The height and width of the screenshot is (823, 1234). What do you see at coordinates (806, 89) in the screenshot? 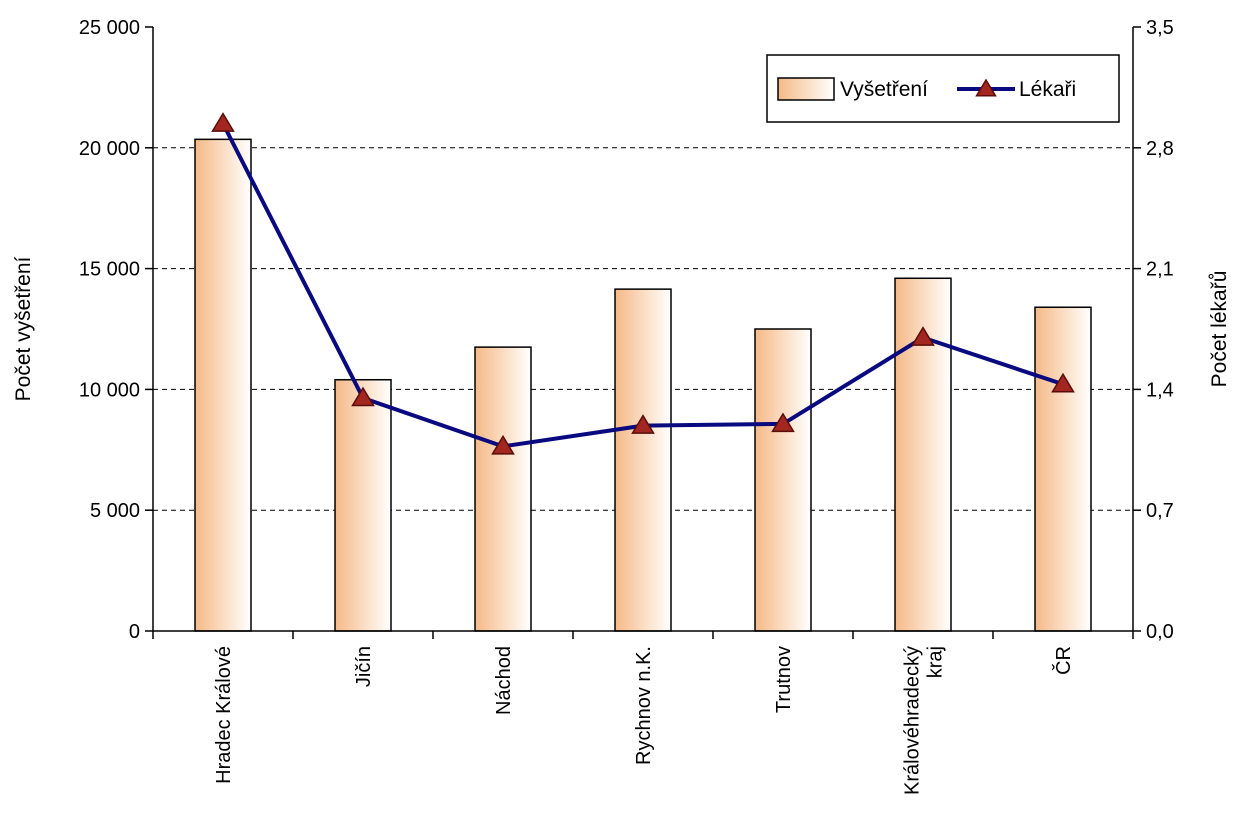
I see `legend-swatch-bar` at bounding box center [806, 89].